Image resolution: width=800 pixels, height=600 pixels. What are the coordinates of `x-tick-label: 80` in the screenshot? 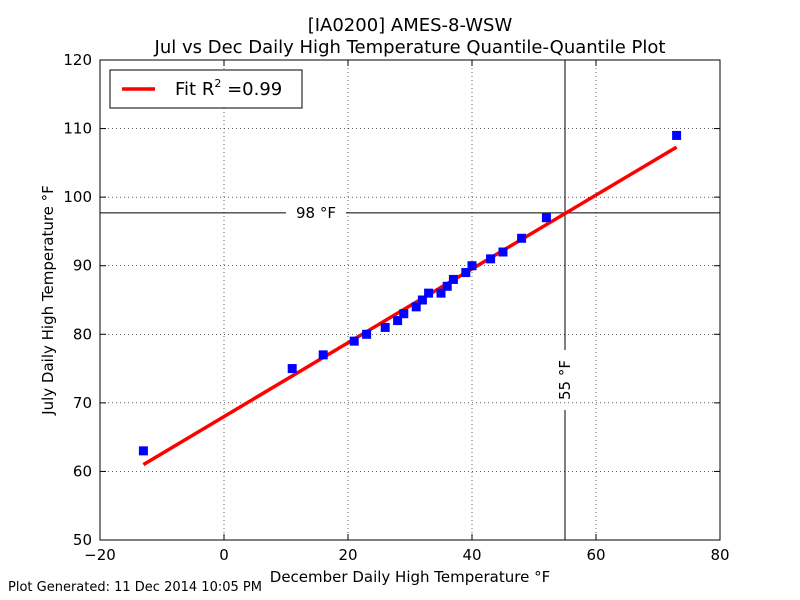 It's located at (719, 555).